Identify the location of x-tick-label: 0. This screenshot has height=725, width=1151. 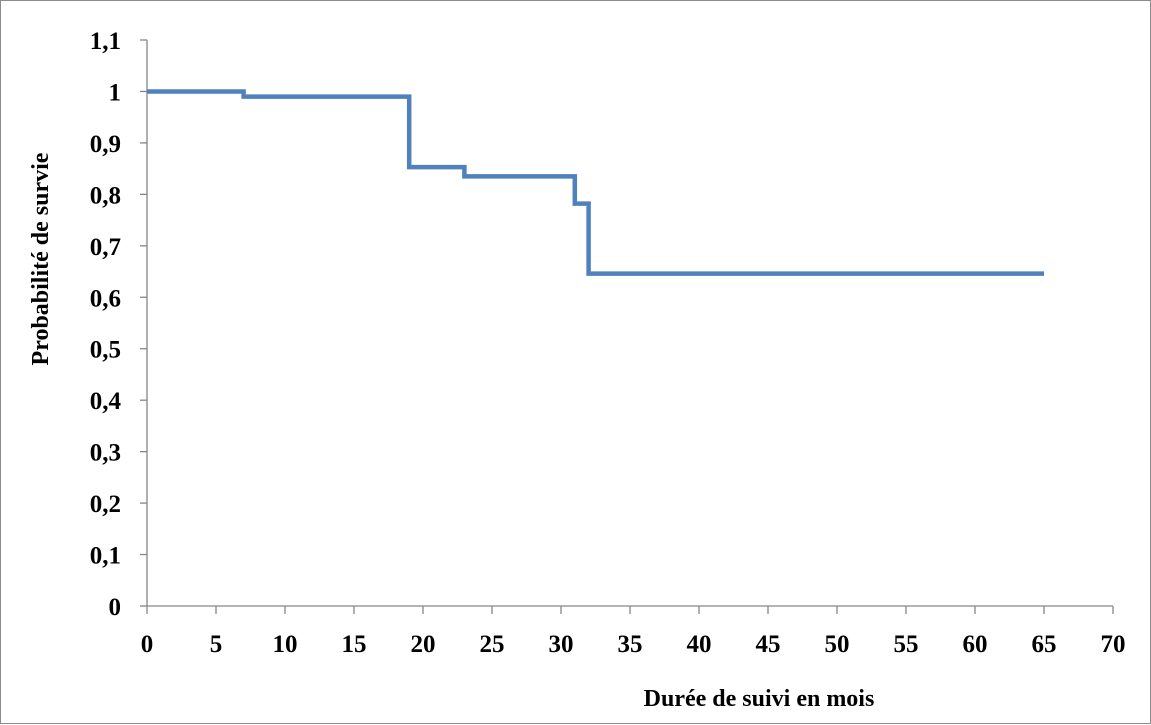
(147, 644).